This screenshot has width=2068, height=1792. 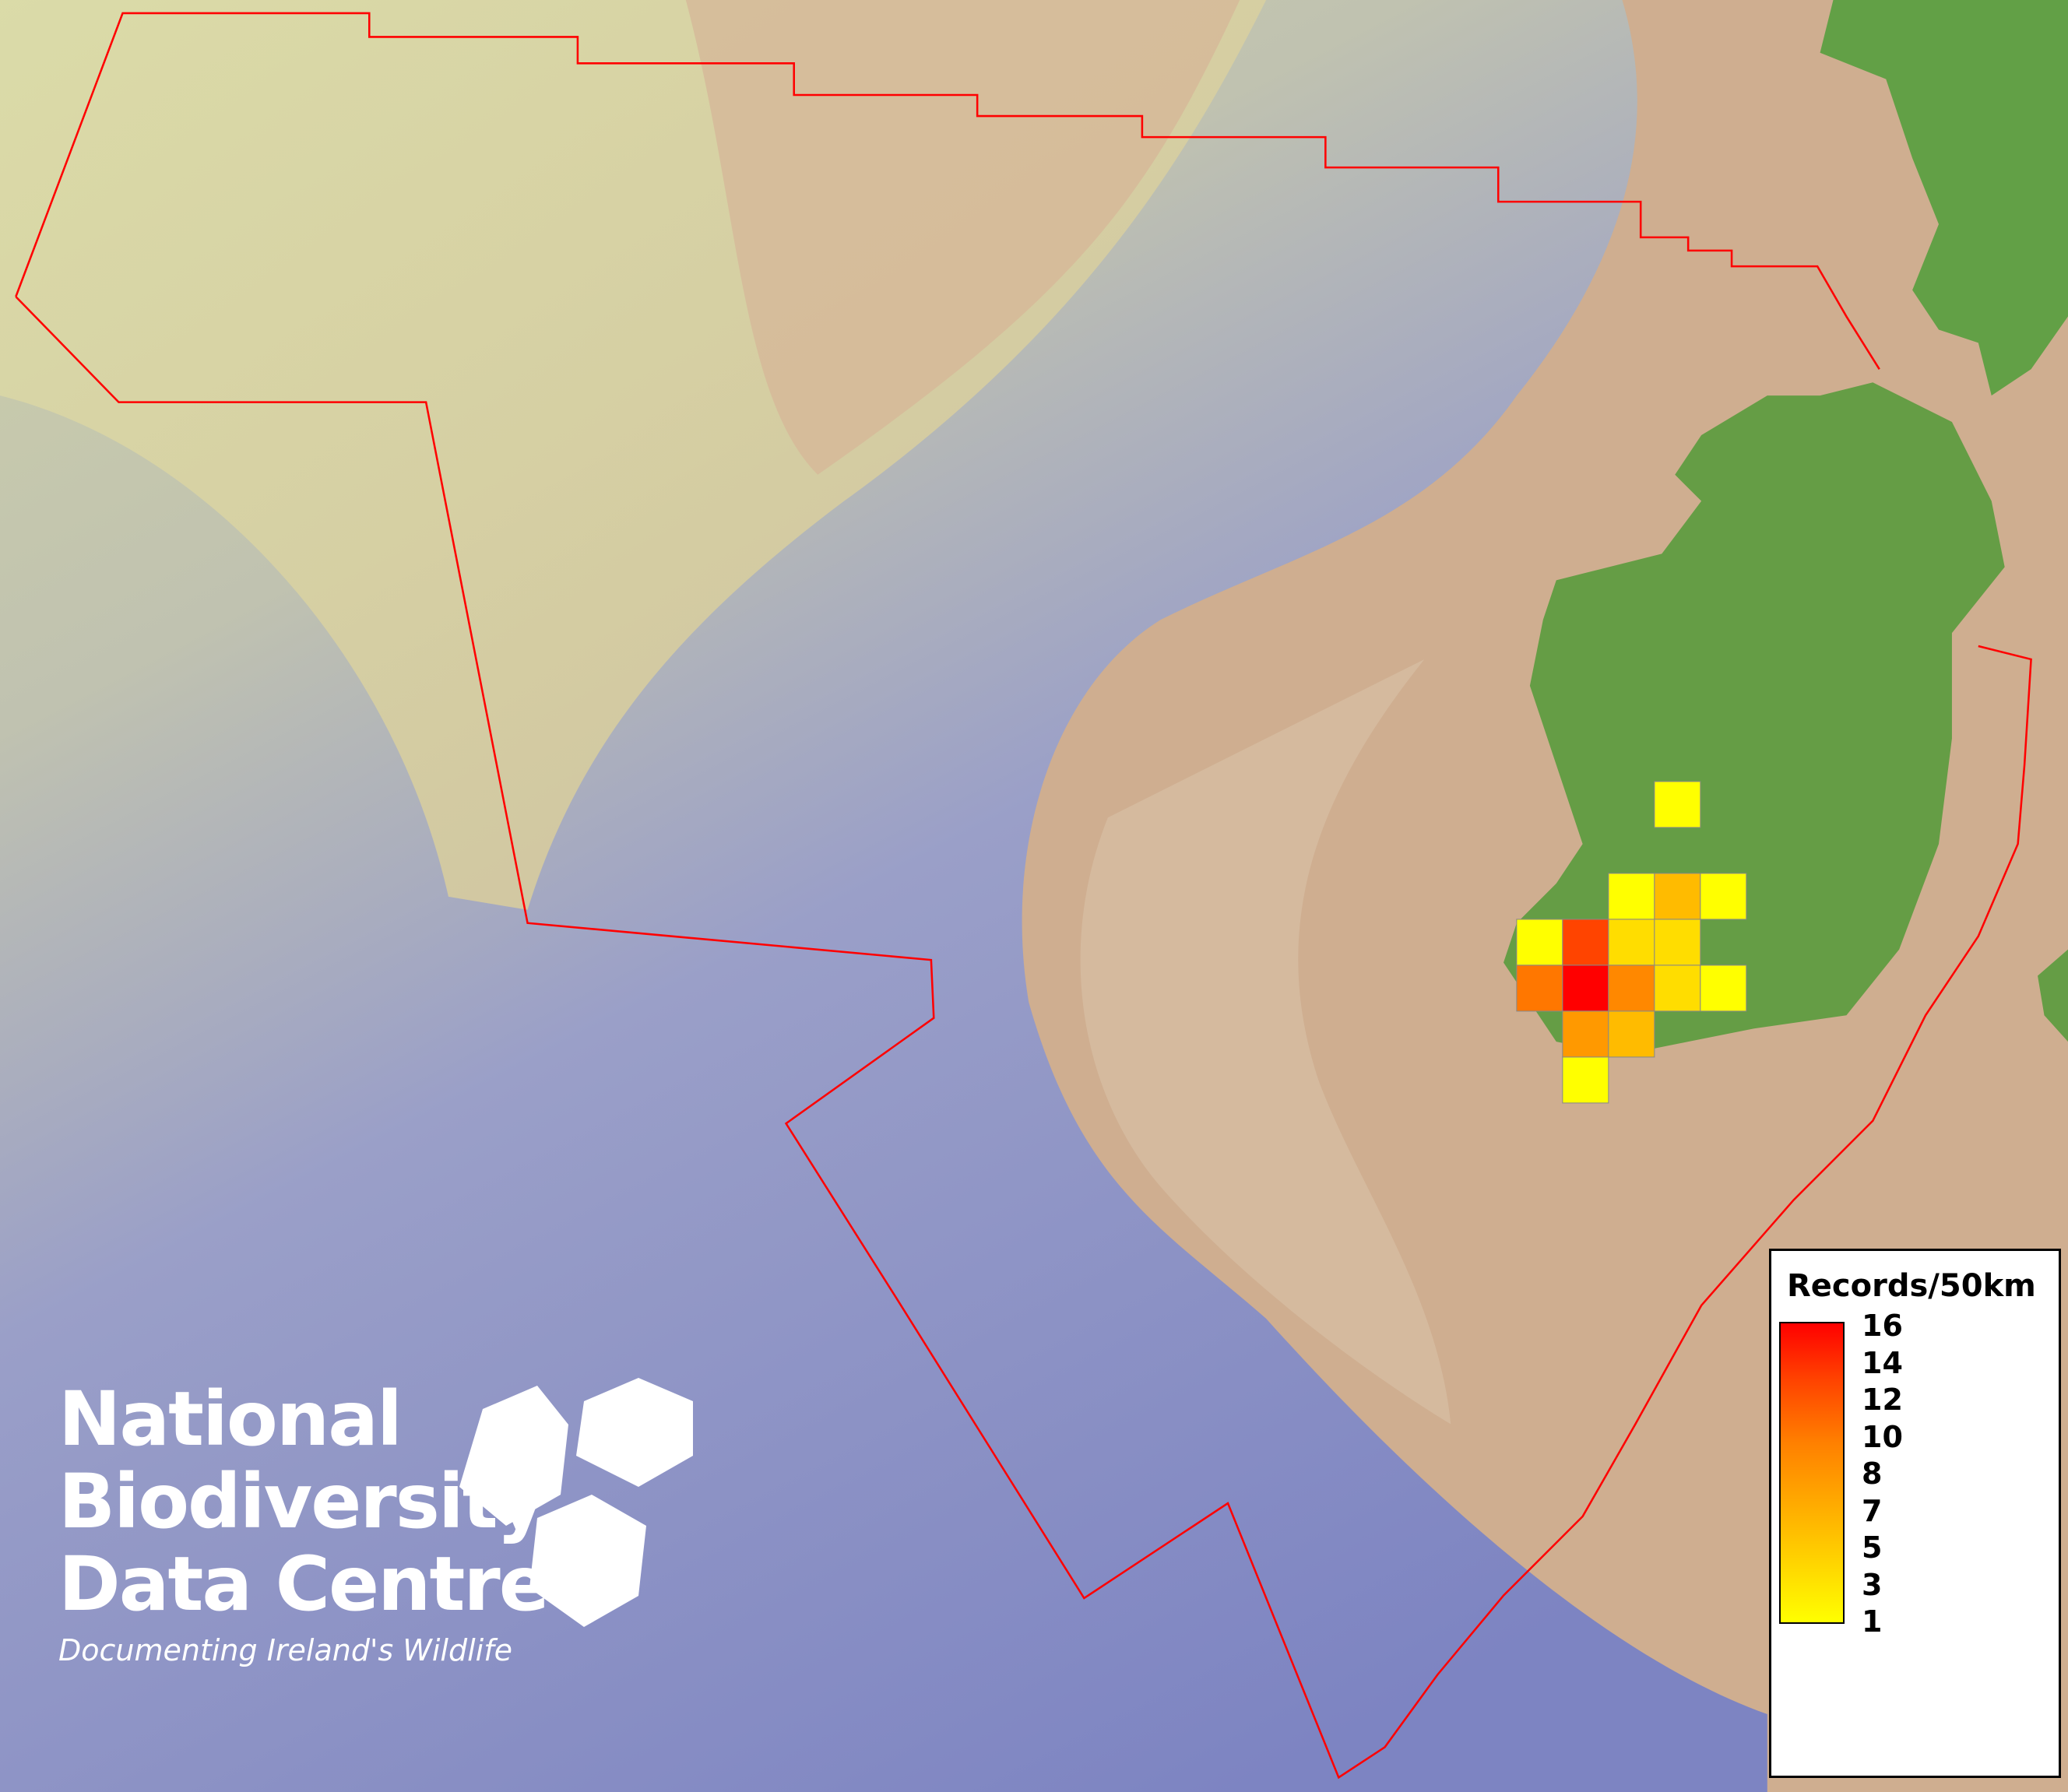 What do you see at coordinates (304, 1584) in the screenshot?
I see `logo-line-3: Data Centre` at bounding box center [304, 1584].